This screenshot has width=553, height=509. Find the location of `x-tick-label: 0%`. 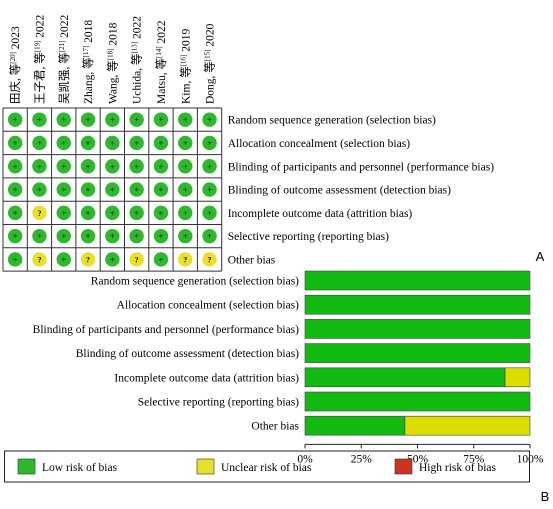

x-tick-label: 0% is located at coordinates (305, 459).